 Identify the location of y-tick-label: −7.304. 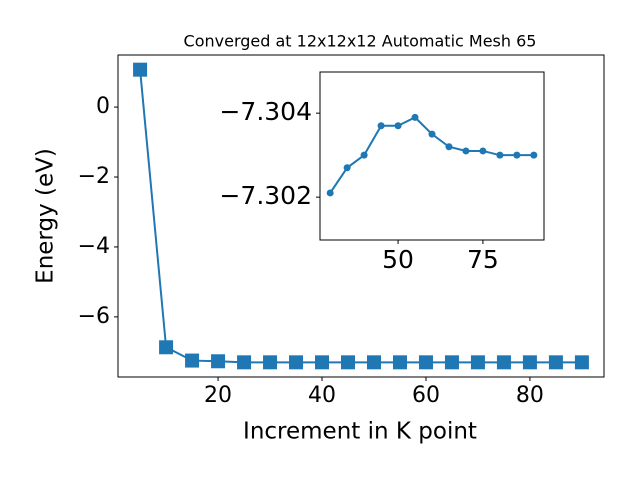
(265, 111).